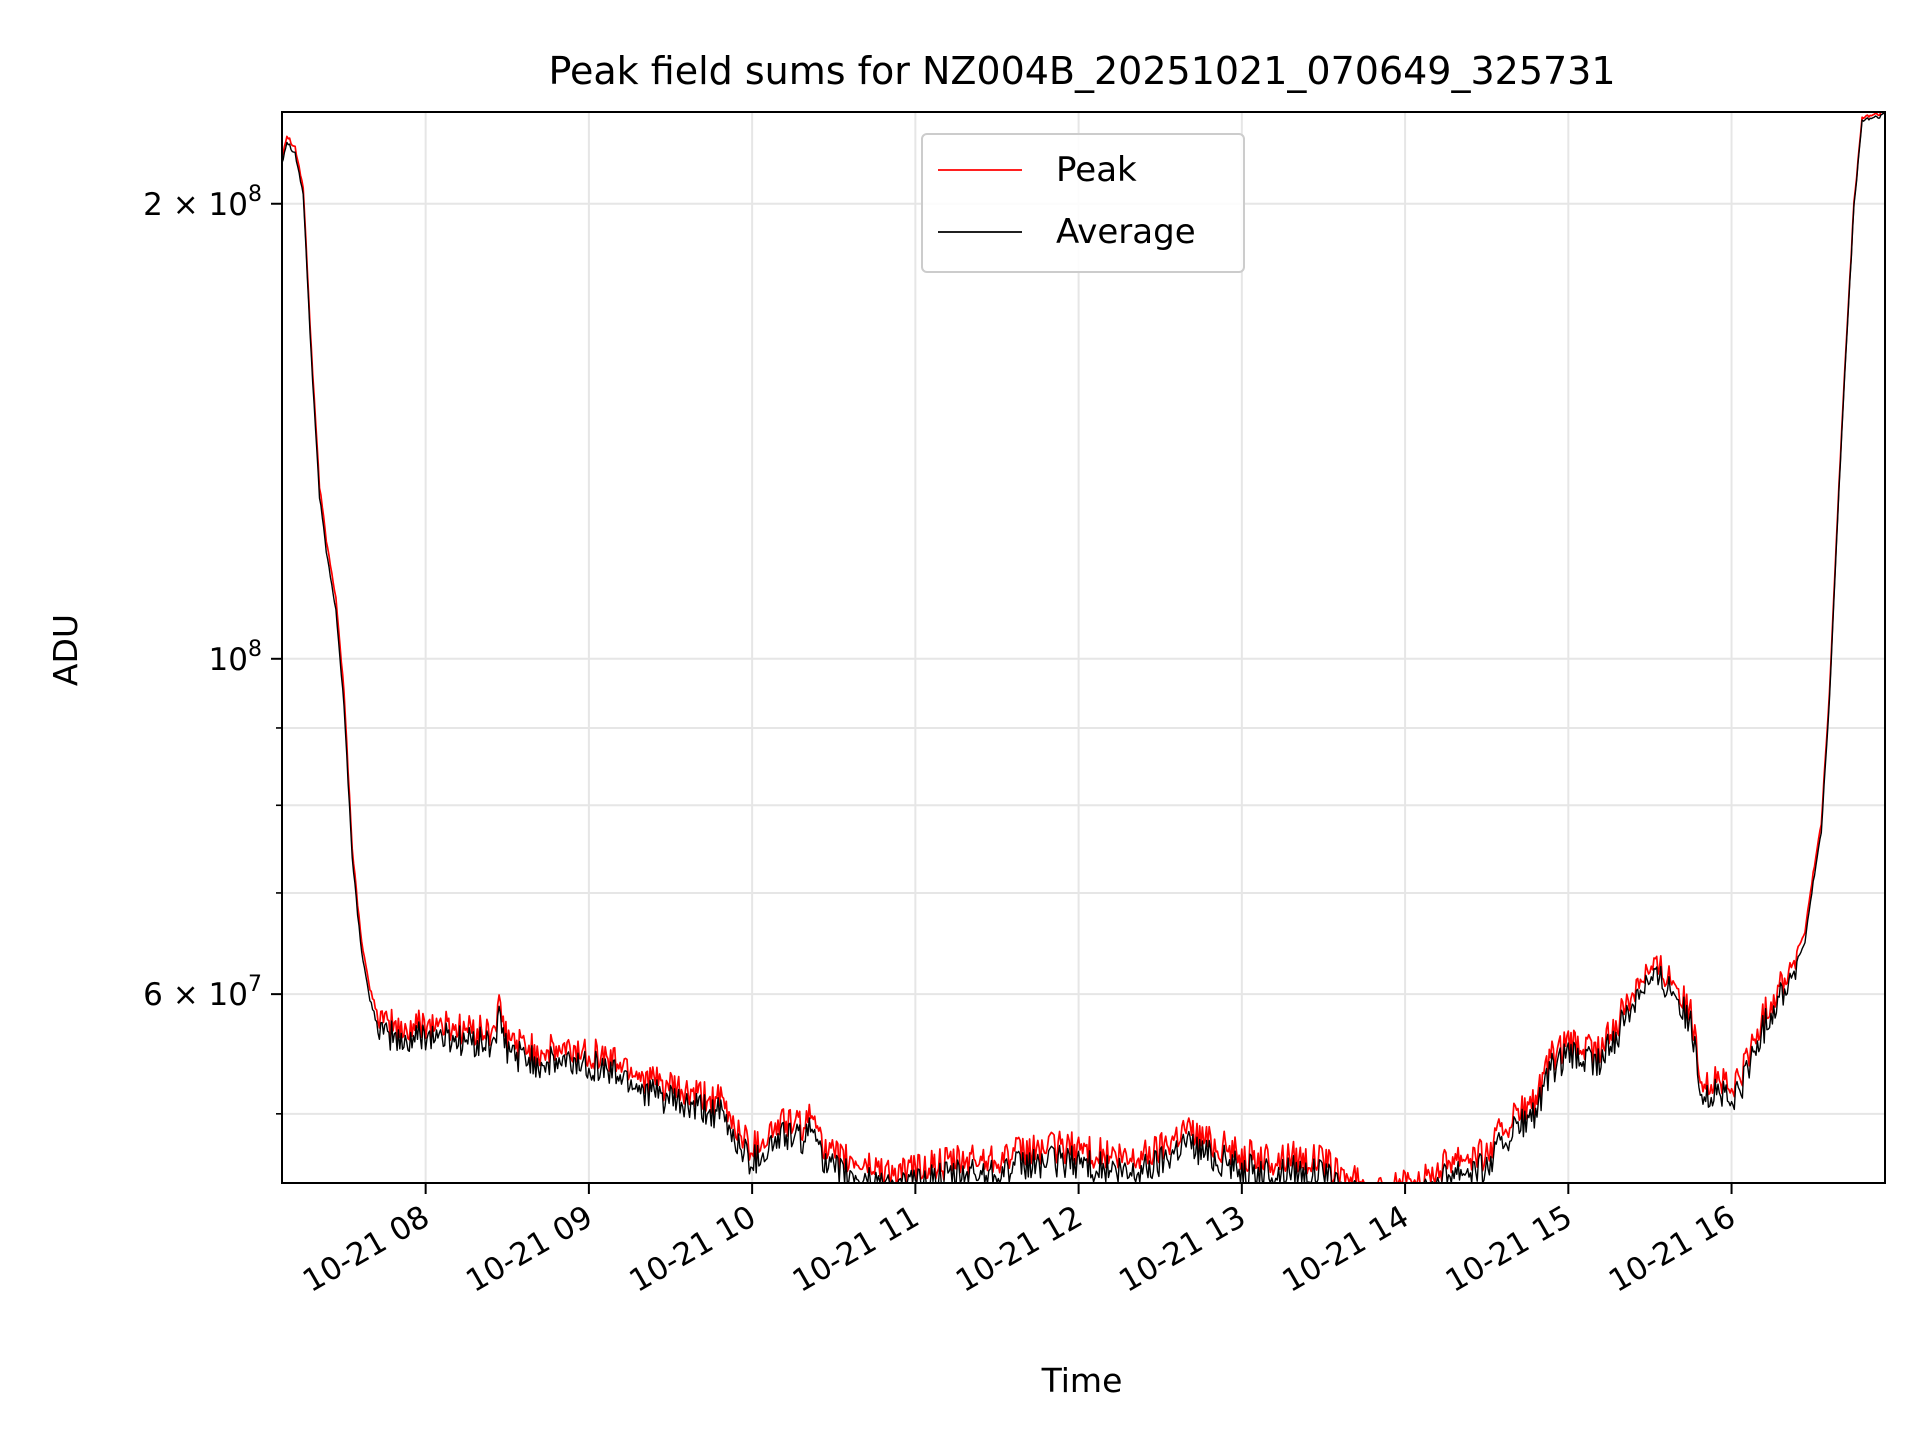  What do you see at coordinates (1672, 1249) in the screenshot?
I see `x-tick-label: 10-21 16` at bounding box center [1672, 1249].